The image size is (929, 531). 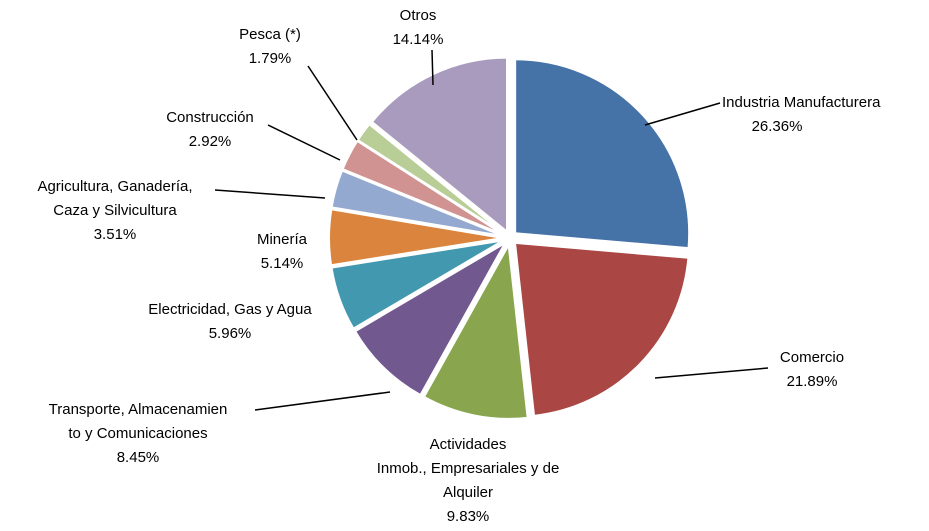 I want to click on label-line: Otros, so click(x=418, y=15).